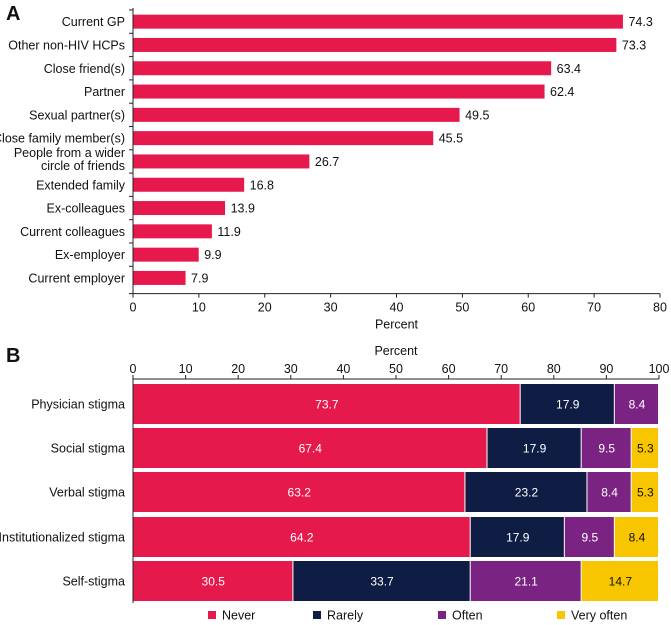  I want to click on panel-a-category-label: Sexual partner(s), so click(77, 115).